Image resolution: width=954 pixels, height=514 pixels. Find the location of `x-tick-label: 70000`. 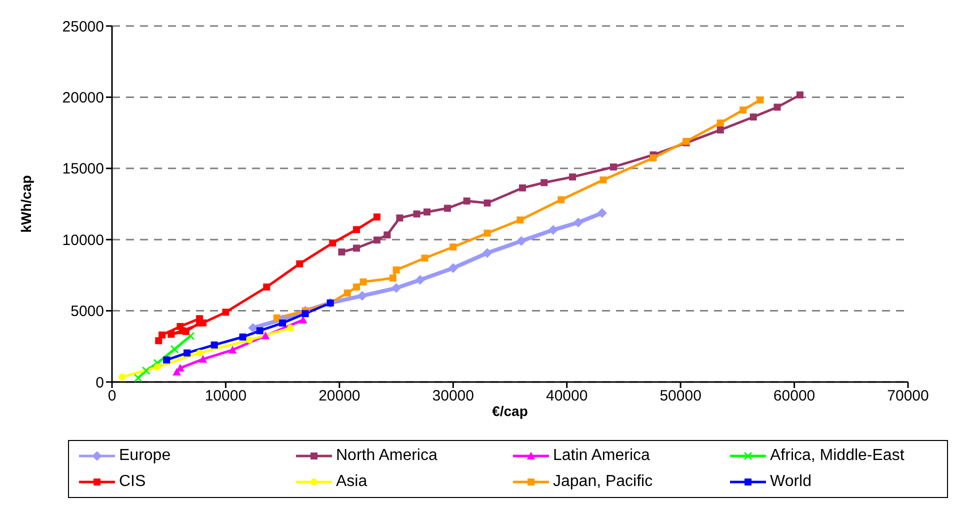

x-tick-label: 70000 is located at coordinates (908, 396).